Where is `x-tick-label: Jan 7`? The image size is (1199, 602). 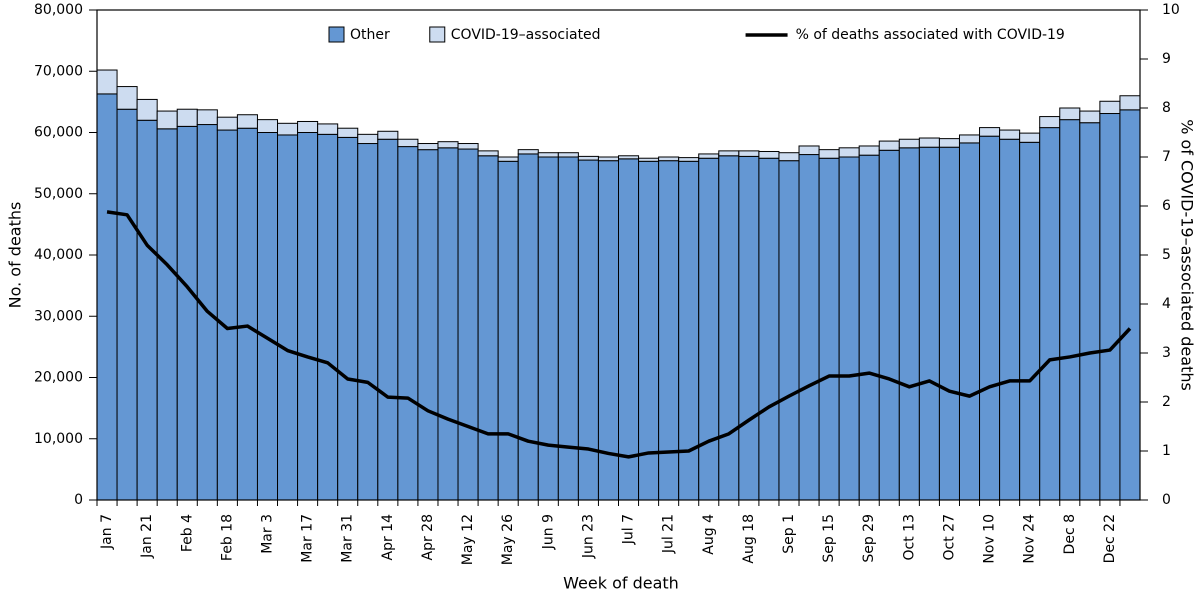 x-tick-label: Jan 7 is located at coordinates (107, 532).